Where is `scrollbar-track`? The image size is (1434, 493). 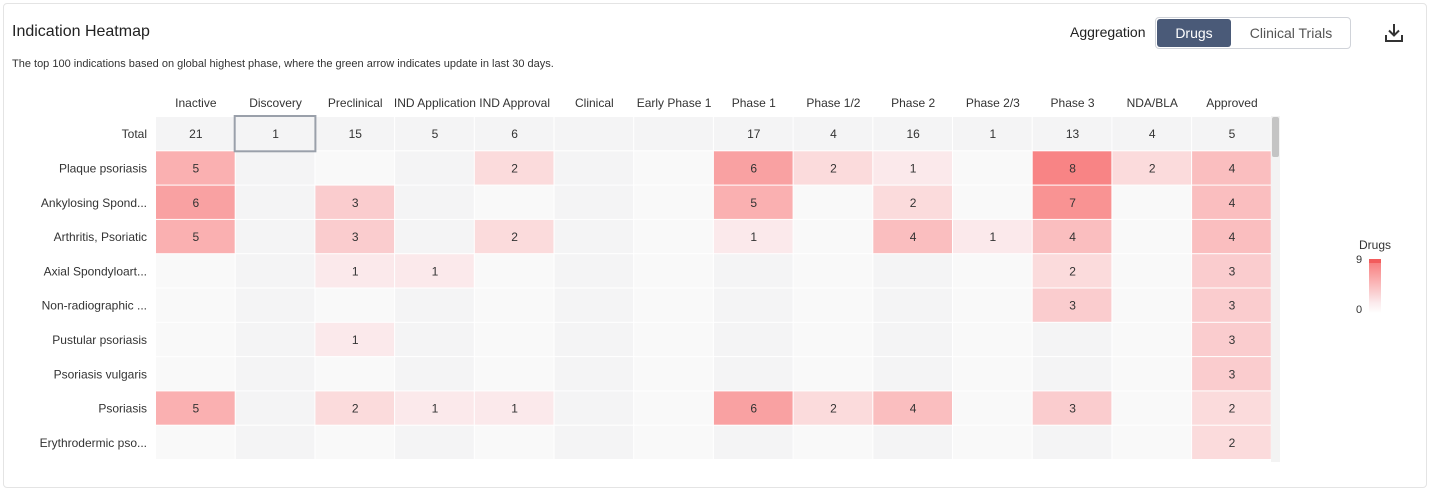
scrollbar-track is located at coordinates (1275, 289).